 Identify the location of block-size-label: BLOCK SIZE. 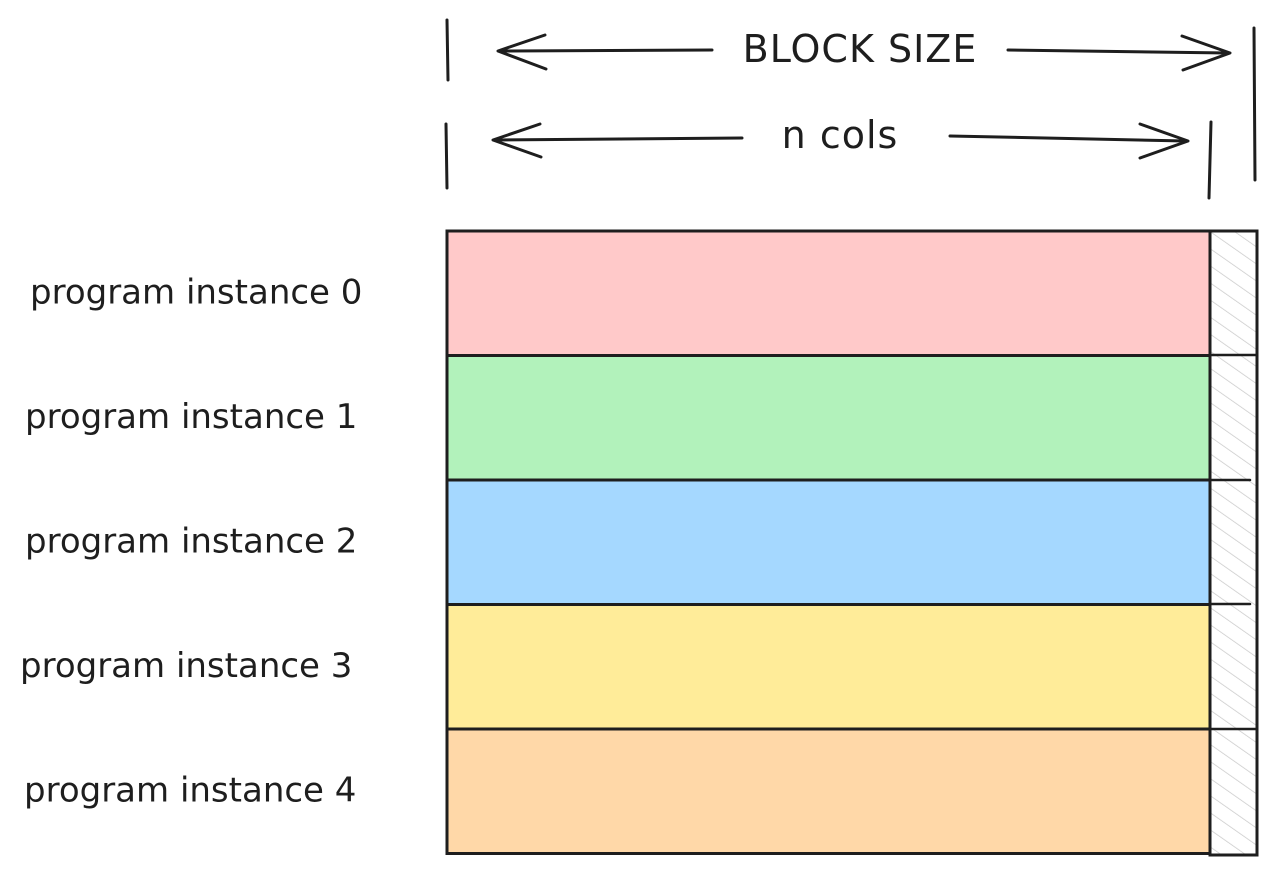
(860, 49).